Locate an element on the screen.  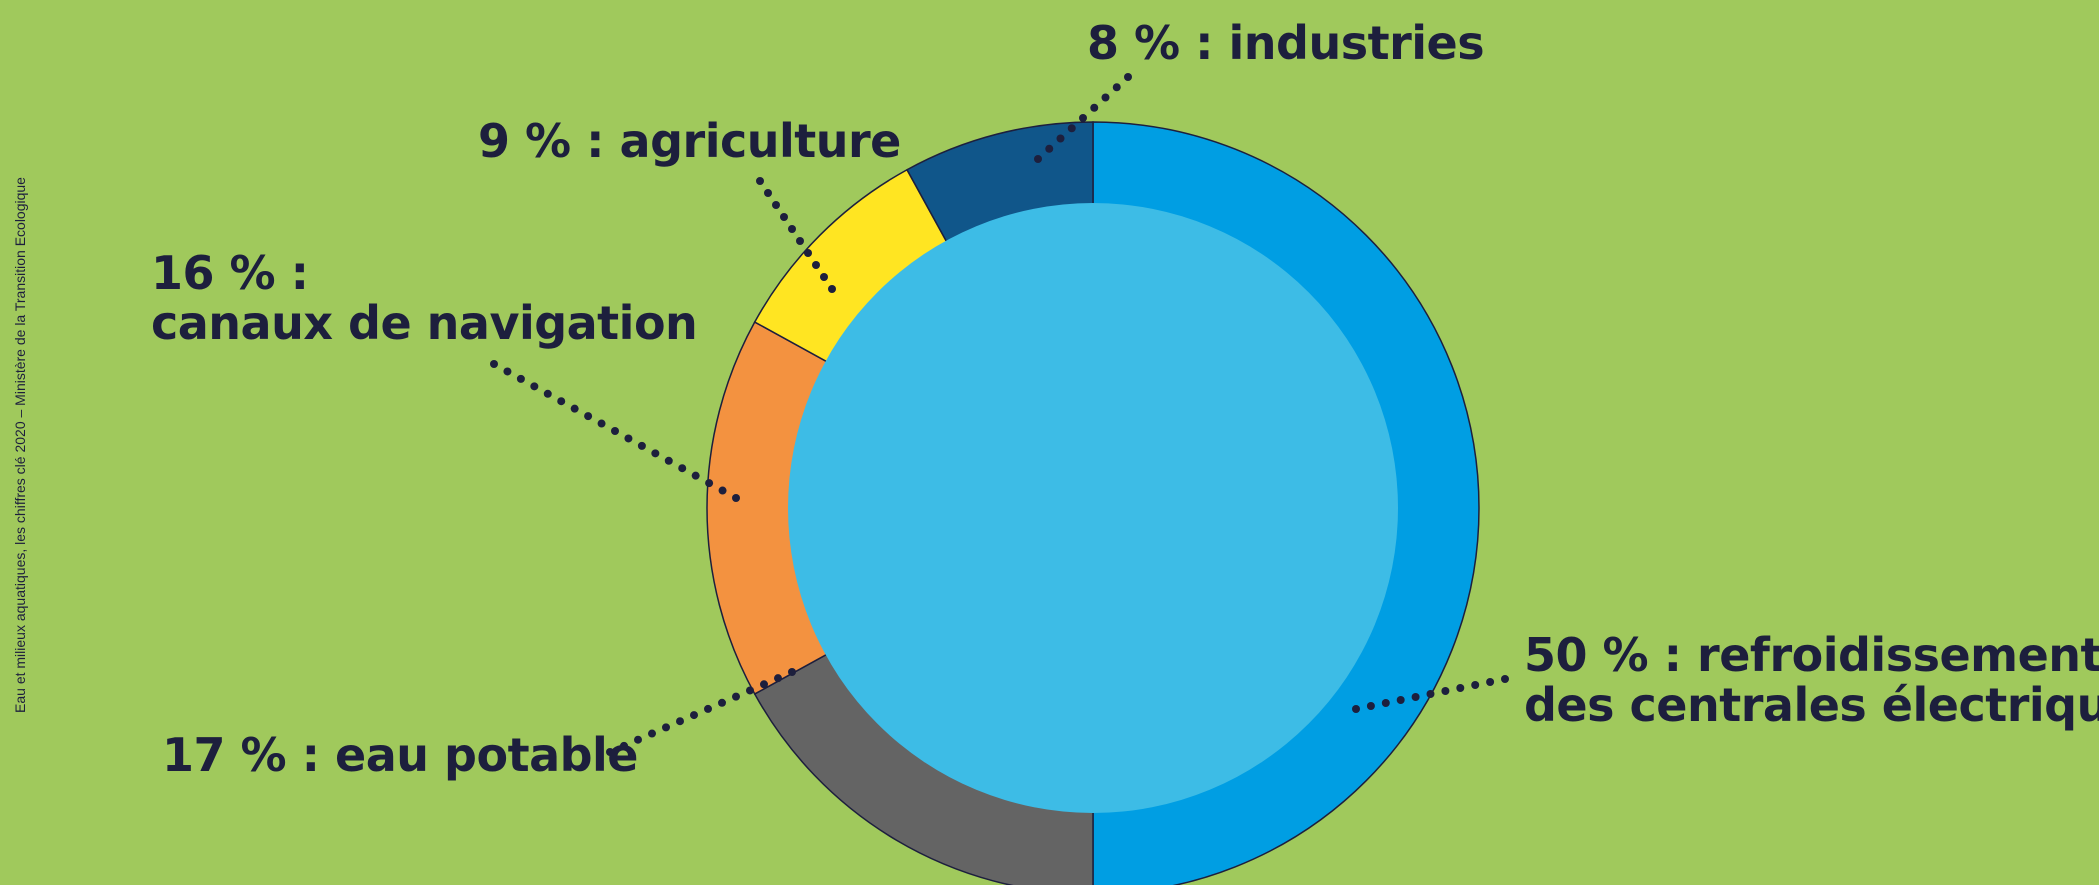
label-canaux-line-2: canaux de navigation is located at coordinates (424, 323).